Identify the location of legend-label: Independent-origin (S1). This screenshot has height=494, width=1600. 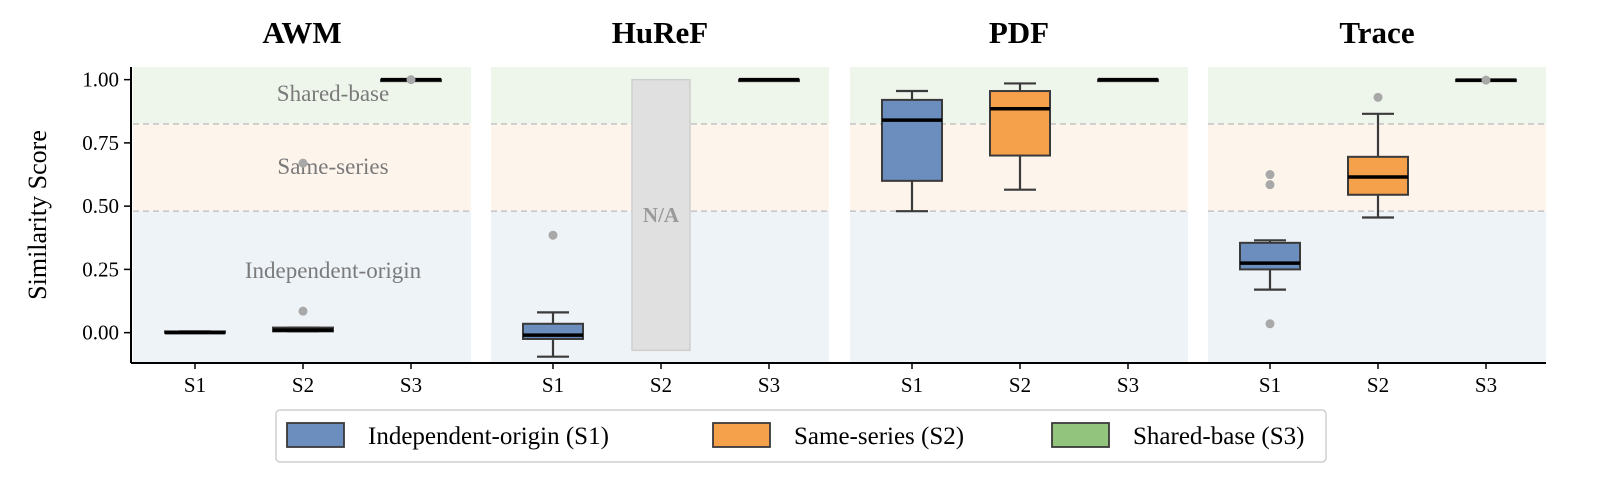
(488, 436).